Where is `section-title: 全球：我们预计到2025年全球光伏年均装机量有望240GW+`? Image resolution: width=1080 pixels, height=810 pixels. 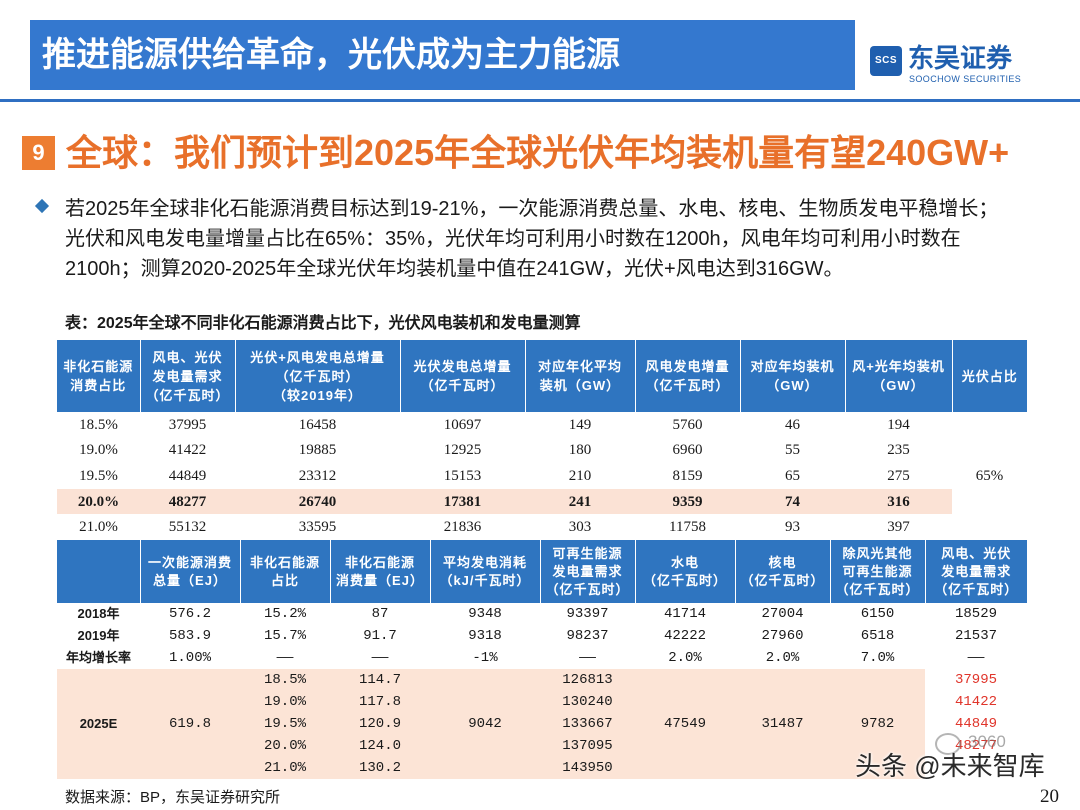
section-title: 全球：我们预计到2025年全球光伏年均装机量有望240GW+ is located at coordinates (538, 152).